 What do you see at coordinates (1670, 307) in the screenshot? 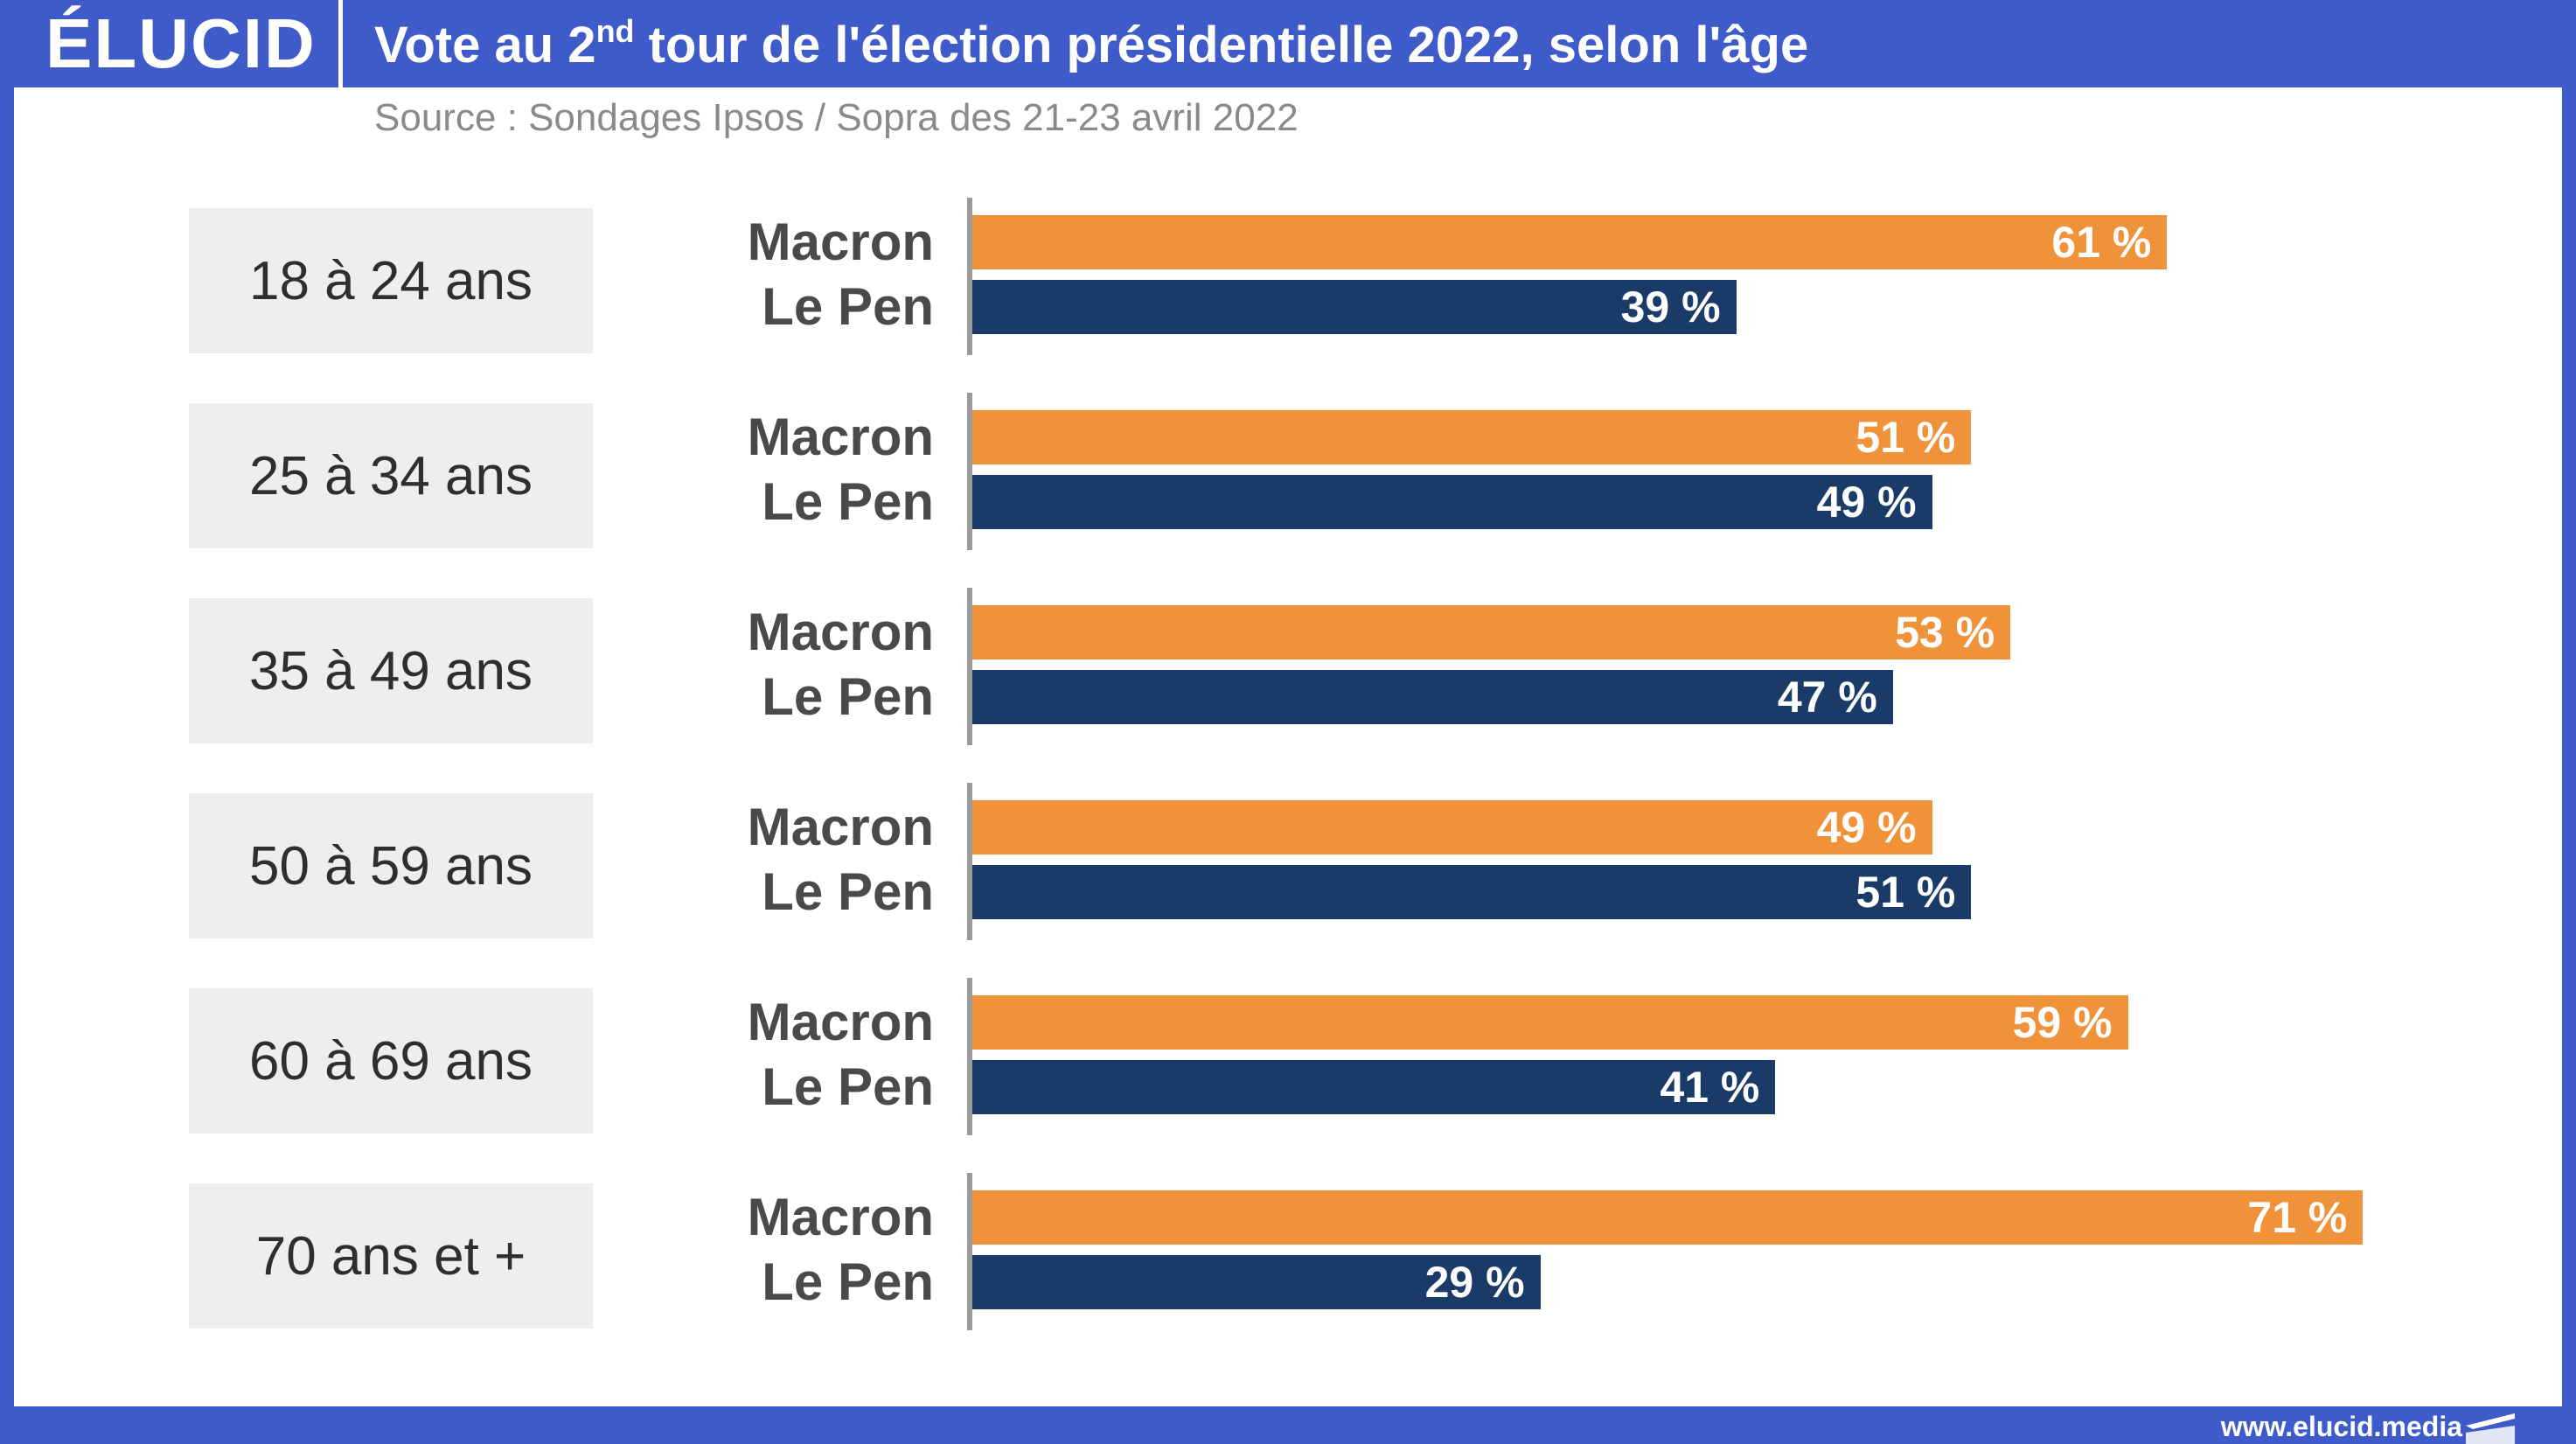
I see `bar-value-label: 39 %` at bounding box center [1670, 307].